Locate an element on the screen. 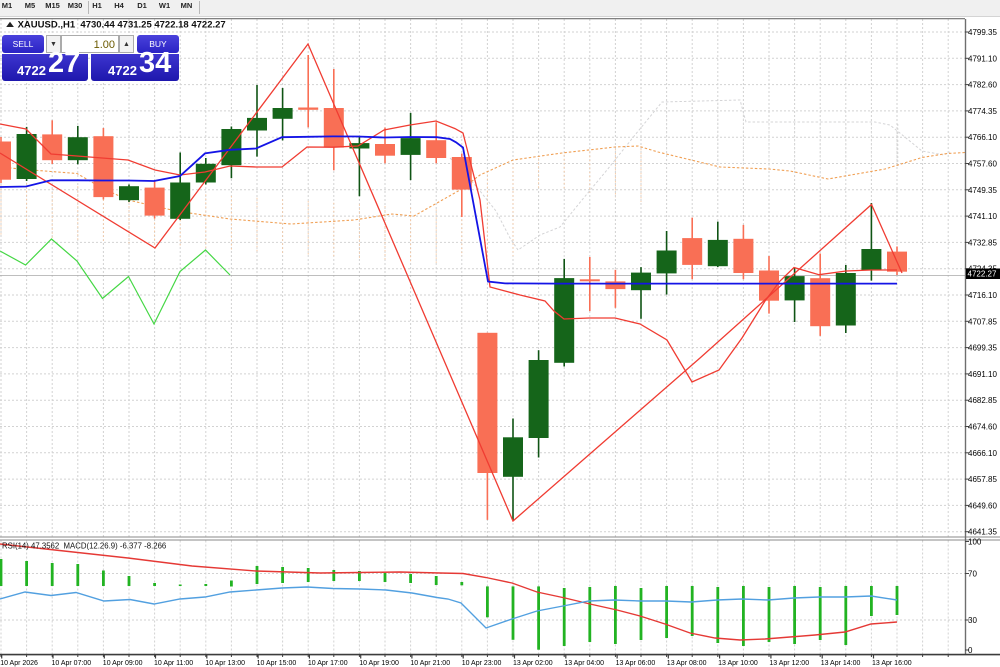  svg-text: 10 Apr 07:00 is located at coordinates (72, 663).